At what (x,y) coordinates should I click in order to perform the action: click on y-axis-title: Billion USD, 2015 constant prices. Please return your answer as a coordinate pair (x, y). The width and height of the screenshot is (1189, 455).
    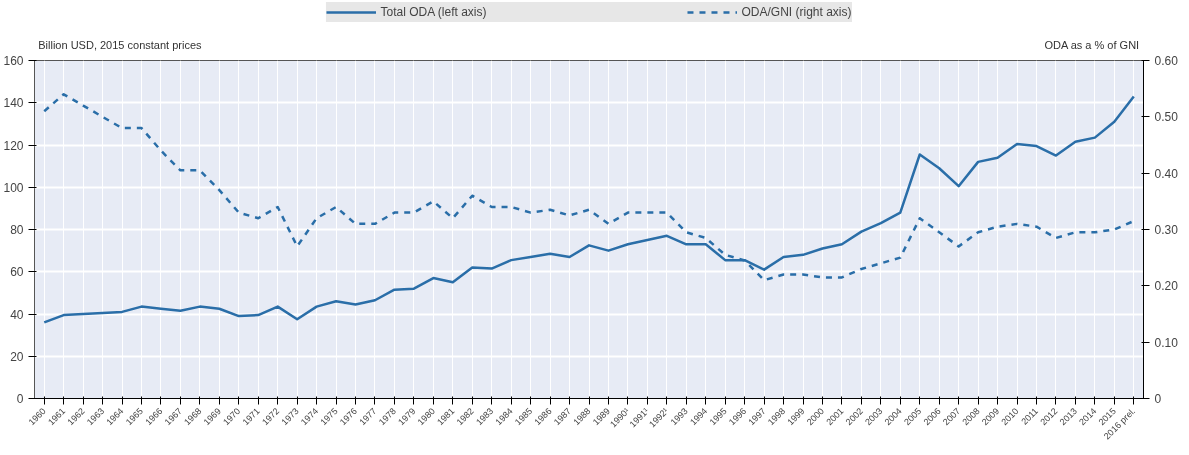
    Looking at the image, I should click on (120, 44).